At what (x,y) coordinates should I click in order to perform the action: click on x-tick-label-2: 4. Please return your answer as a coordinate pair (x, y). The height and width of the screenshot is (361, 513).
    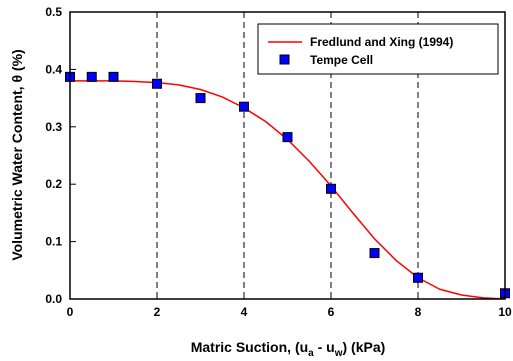
    Looking at the image, I should click on (244, 312).